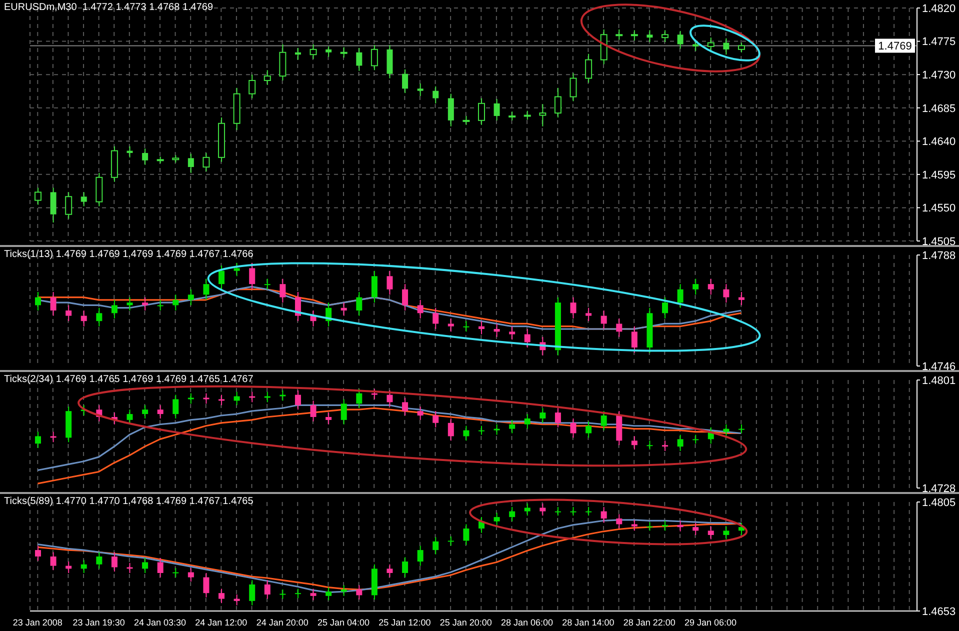 The image size is (959, 631). Describe the element at coordinates (160, 622) in the screenshot. I see `x-tick-label: 24 Jan 03:30` at that location.